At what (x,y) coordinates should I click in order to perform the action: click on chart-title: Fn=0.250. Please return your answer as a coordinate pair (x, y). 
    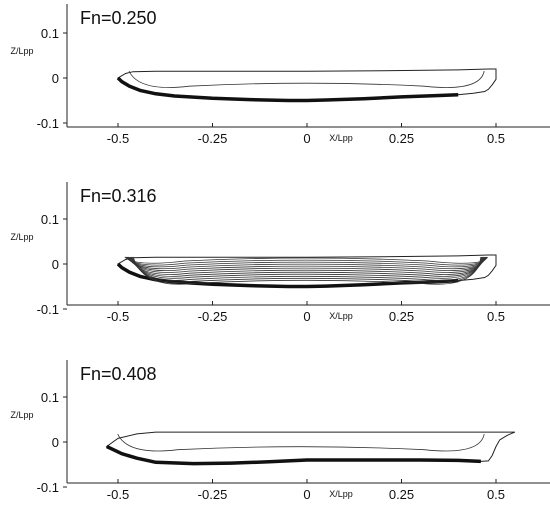
    Looking at the image, I should click on (118, 18).